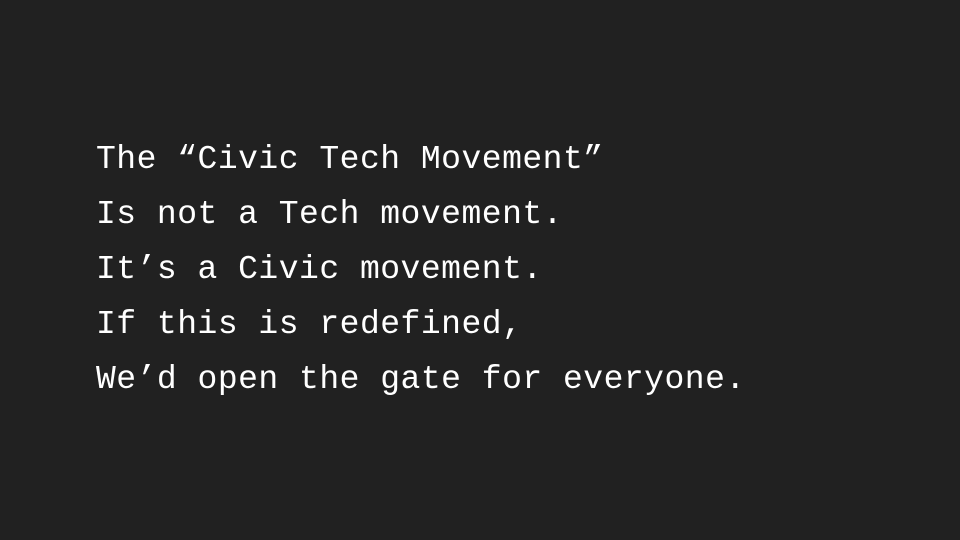 Image resolution: width=960 pixels, height=540 pixels. What do you see at coordinates (309, 324) in the screenshot?
I see `quote-line-4: If this is redefined,` at bounding box center [309, 324].